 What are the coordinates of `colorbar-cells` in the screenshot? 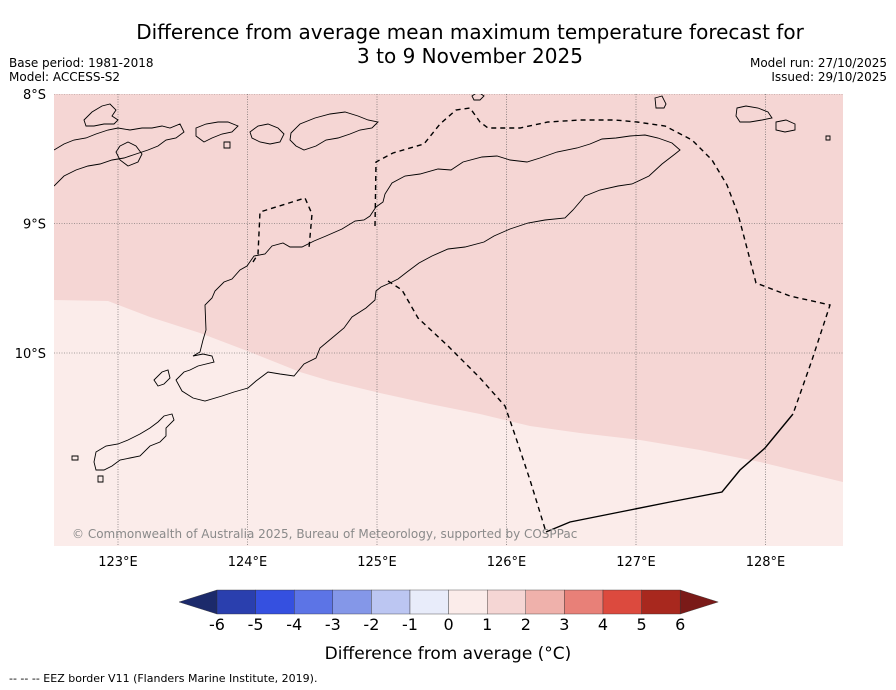 It's located at (448, 602).